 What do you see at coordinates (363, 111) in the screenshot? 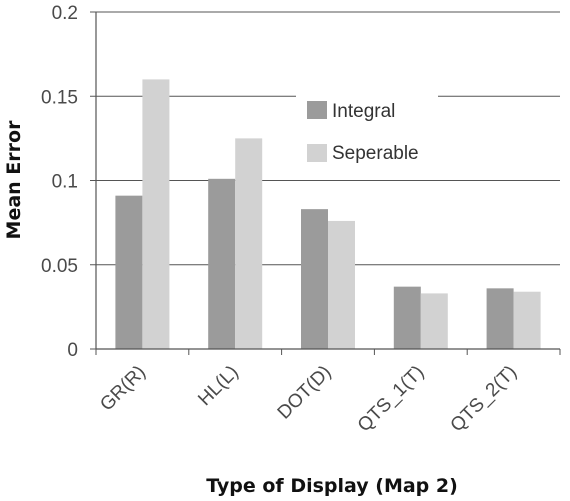
I see `legend-label-integral: Integral` at bounding box center [363, 111].